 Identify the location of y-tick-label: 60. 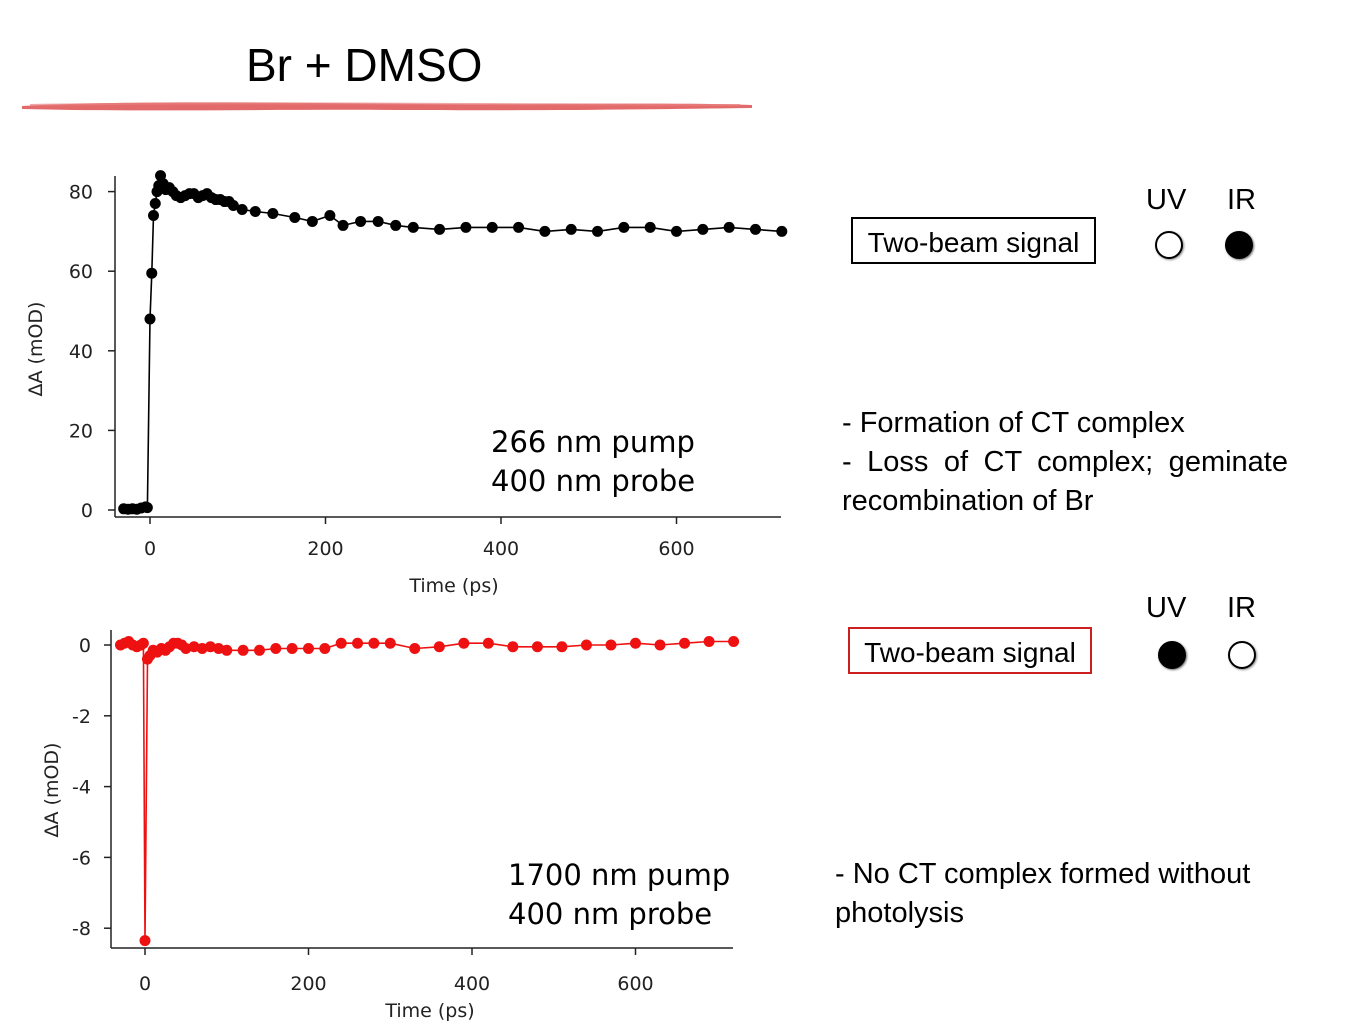
(81, 272).